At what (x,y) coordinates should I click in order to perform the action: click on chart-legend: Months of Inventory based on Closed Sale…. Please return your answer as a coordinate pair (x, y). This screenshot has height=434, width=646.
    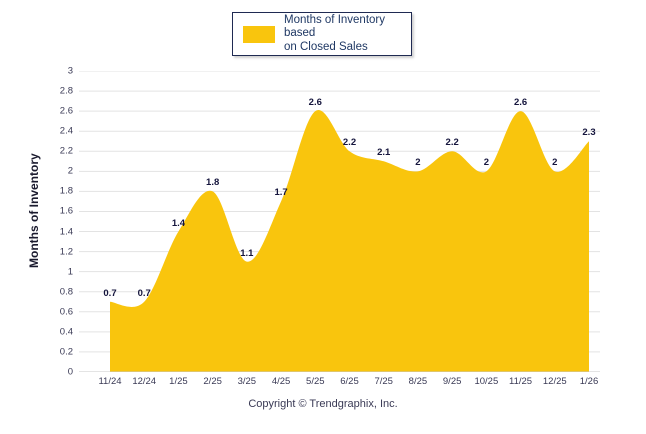
    Looking at the image, I should click on (322, 34).